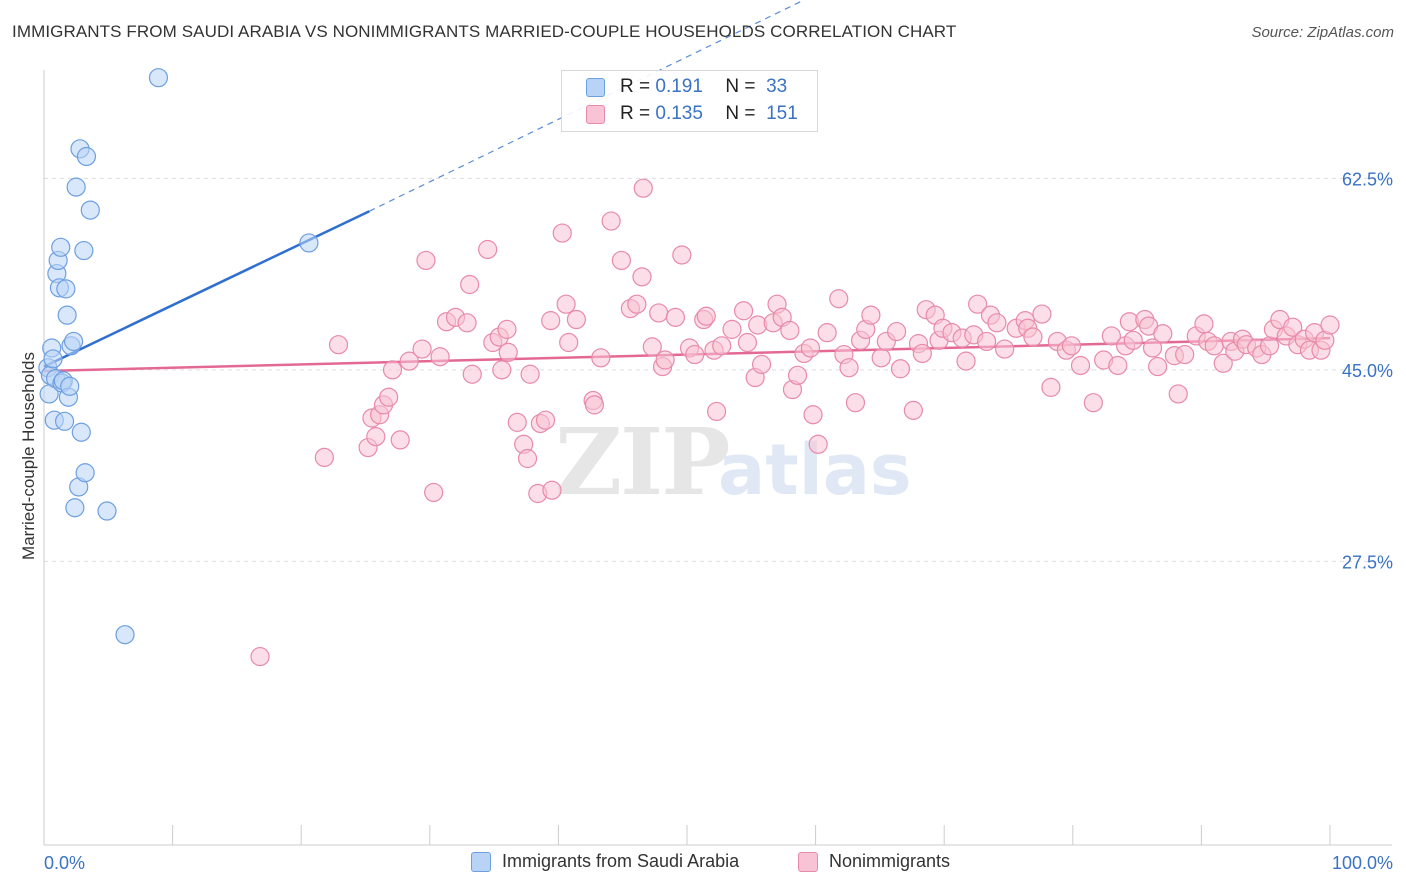  Describe the element at coordinates (733, 462) in the screenshot. I see `watermark: ZIP atlas` at that location.